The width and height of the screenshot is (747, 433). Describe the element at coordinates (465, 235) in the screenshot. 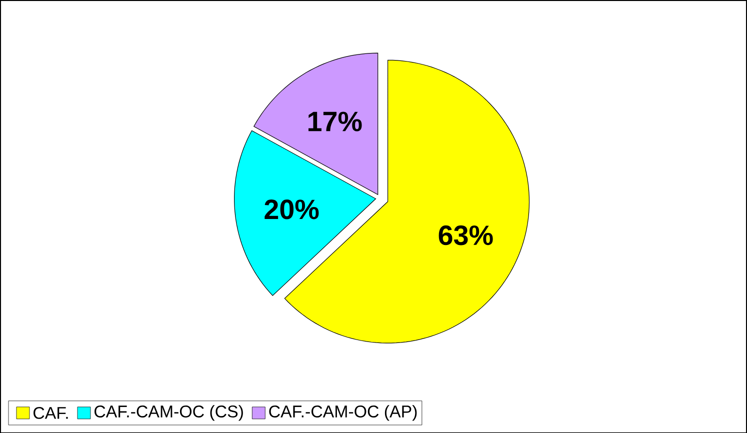

I see `data-label: 63%` at that location.